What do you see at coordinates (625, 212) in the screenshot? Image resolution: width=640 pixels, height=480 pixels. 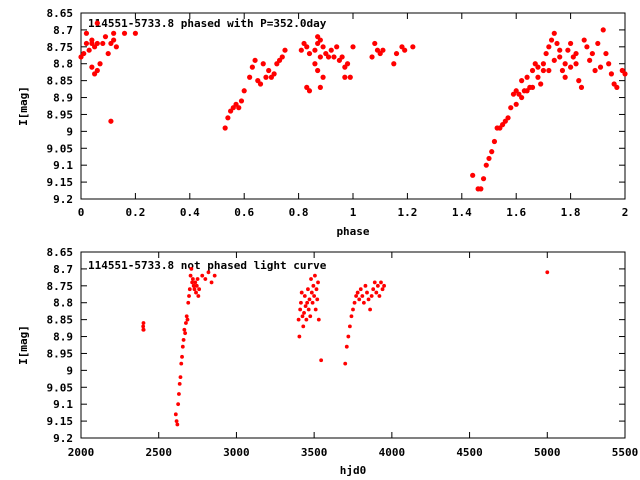 I see `x-tick-label: 2` at bounding box center [625, 212].